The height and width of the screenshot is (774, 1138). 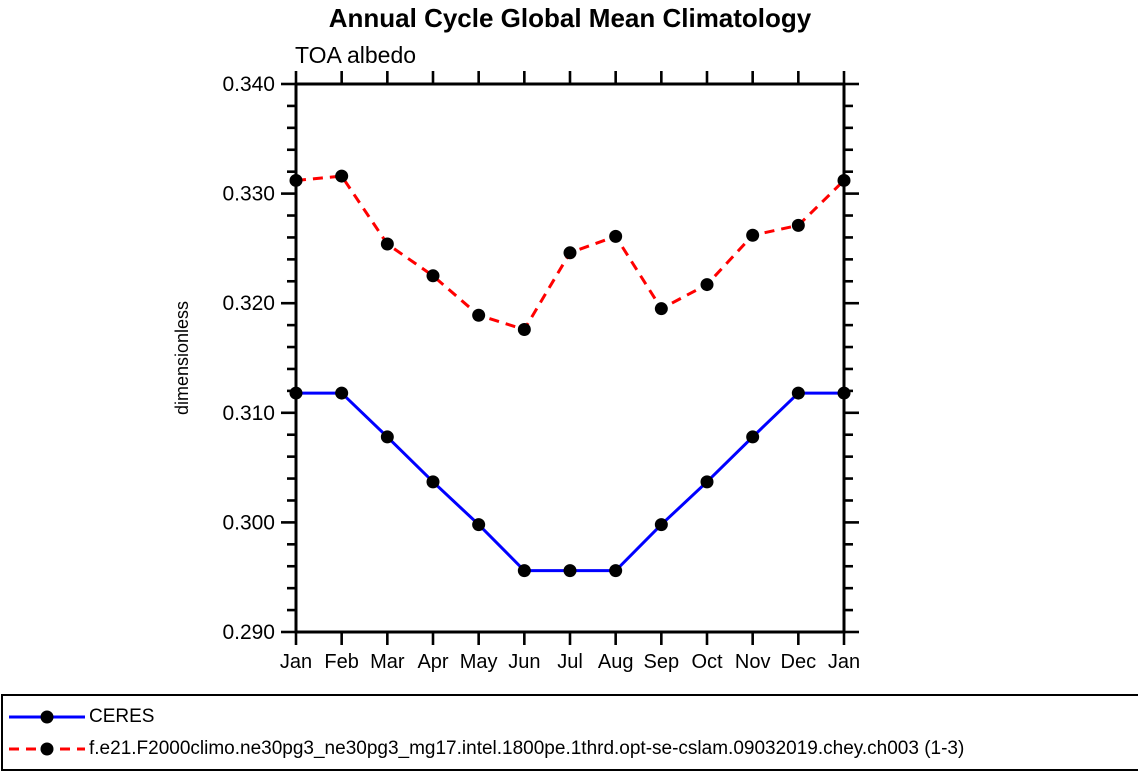 What do you see at coordinates (573, 717) in the screenshot?
I see `legend-item-ceres: CERES` at bounding box center [573, 717].